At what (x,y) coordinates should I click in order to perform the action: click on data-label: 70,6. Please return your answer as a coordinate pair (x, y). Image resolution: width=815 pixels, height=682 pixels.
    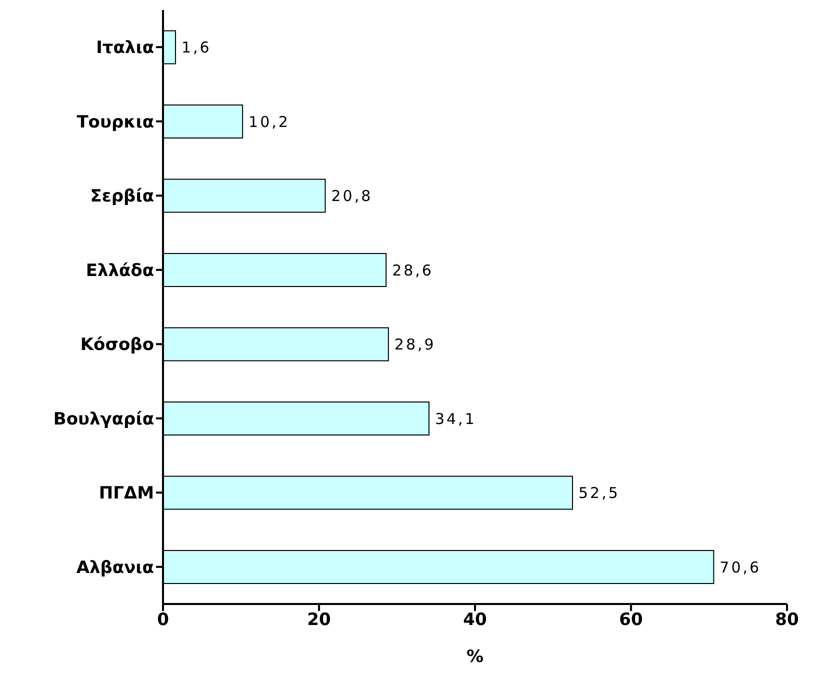
    Looking at the image, I should click on (741, 567).